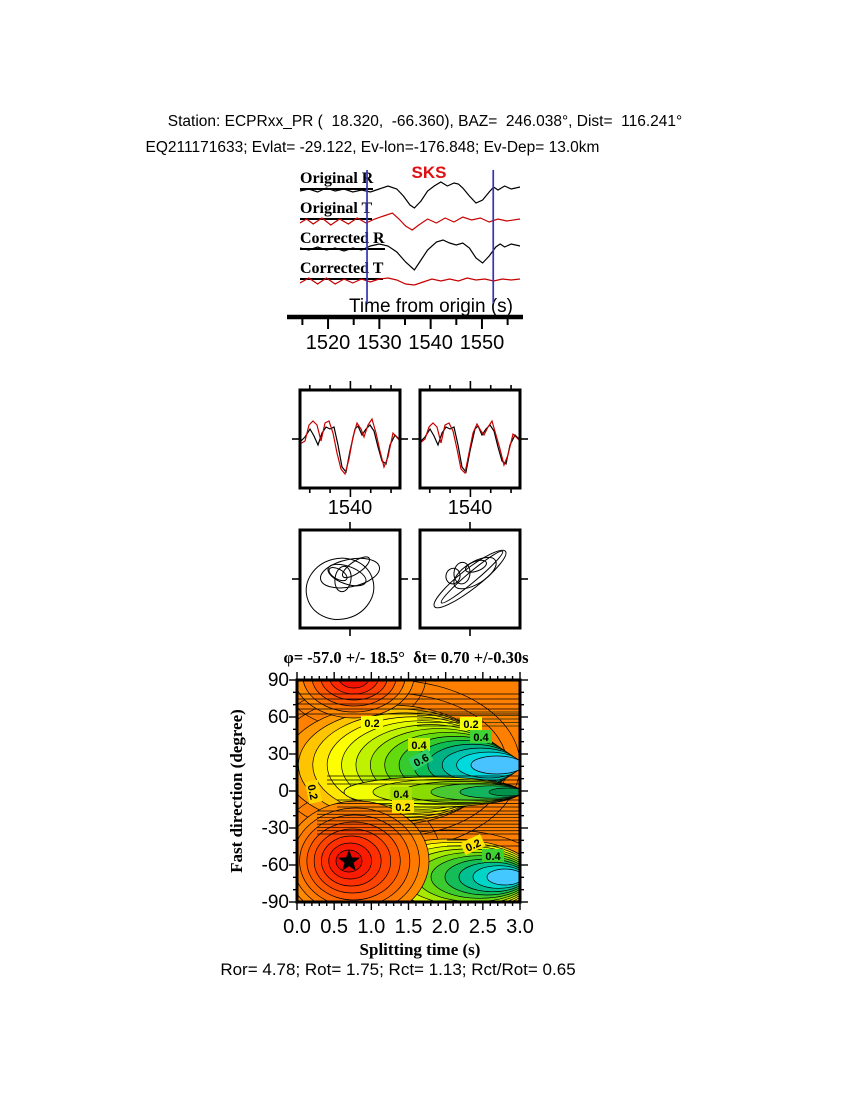 The width and height of the screenshot is (850, 1100). What do you see at coordinates (409, 927) in the screenshot?
I see `contour-x-tick-label: 1.5` at bounding box center [409, 927].